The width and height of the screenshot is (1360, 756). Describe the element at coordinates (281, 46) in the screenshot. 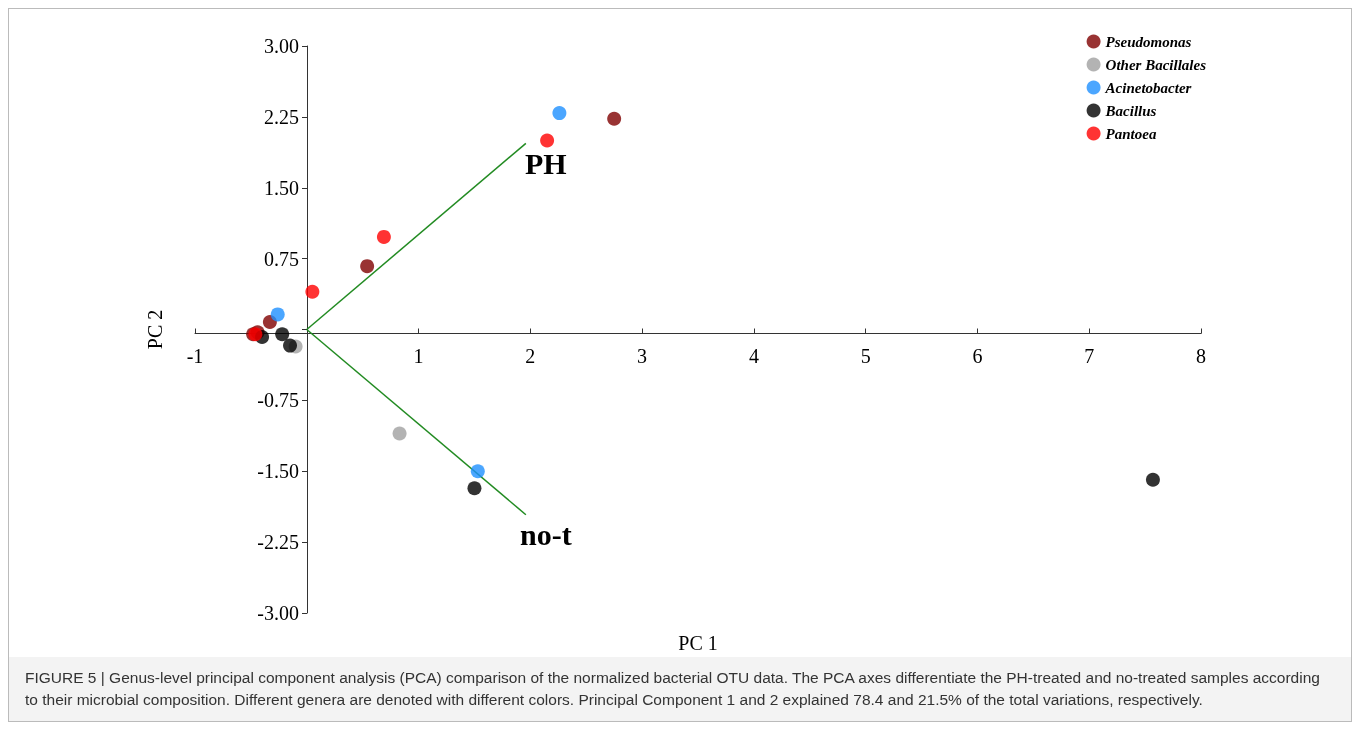

I see `y-tick-label: 3.00` at that location.